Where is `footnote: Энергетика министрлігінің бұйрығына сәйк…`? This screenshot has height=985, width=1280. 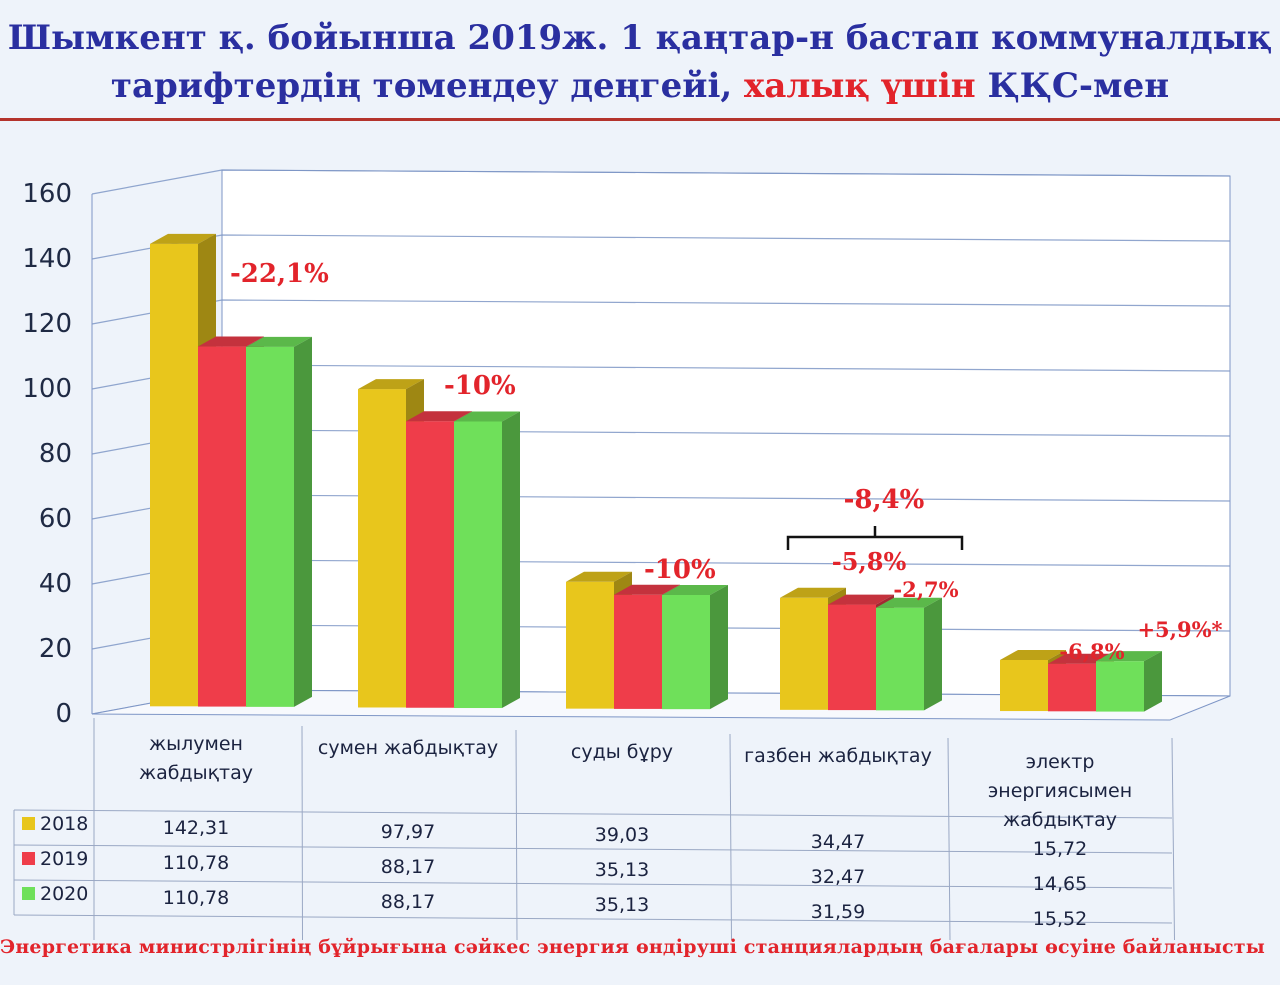
footnote: Энергетика министрлігінің бұйрығына сәйк… is located at coordinates (632, 947).